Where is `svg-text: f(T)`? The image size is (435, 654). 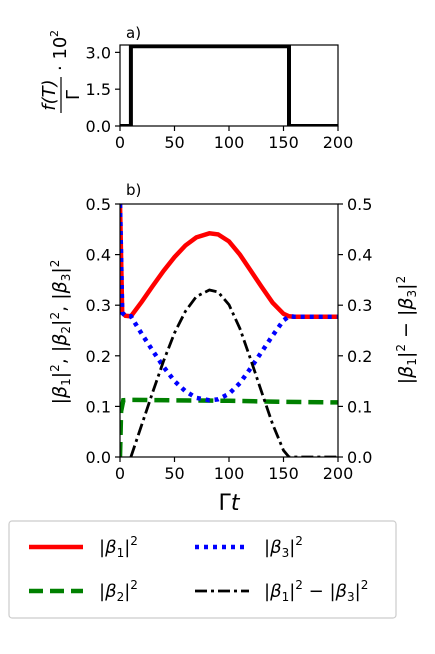 svg-text: f(T) is located at coordinates (49, 94).